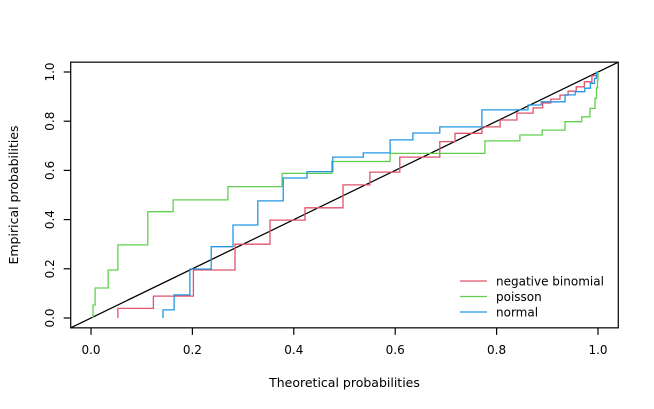  I want to click on x-axis-tick-label: 0.6, so click(395, 350).